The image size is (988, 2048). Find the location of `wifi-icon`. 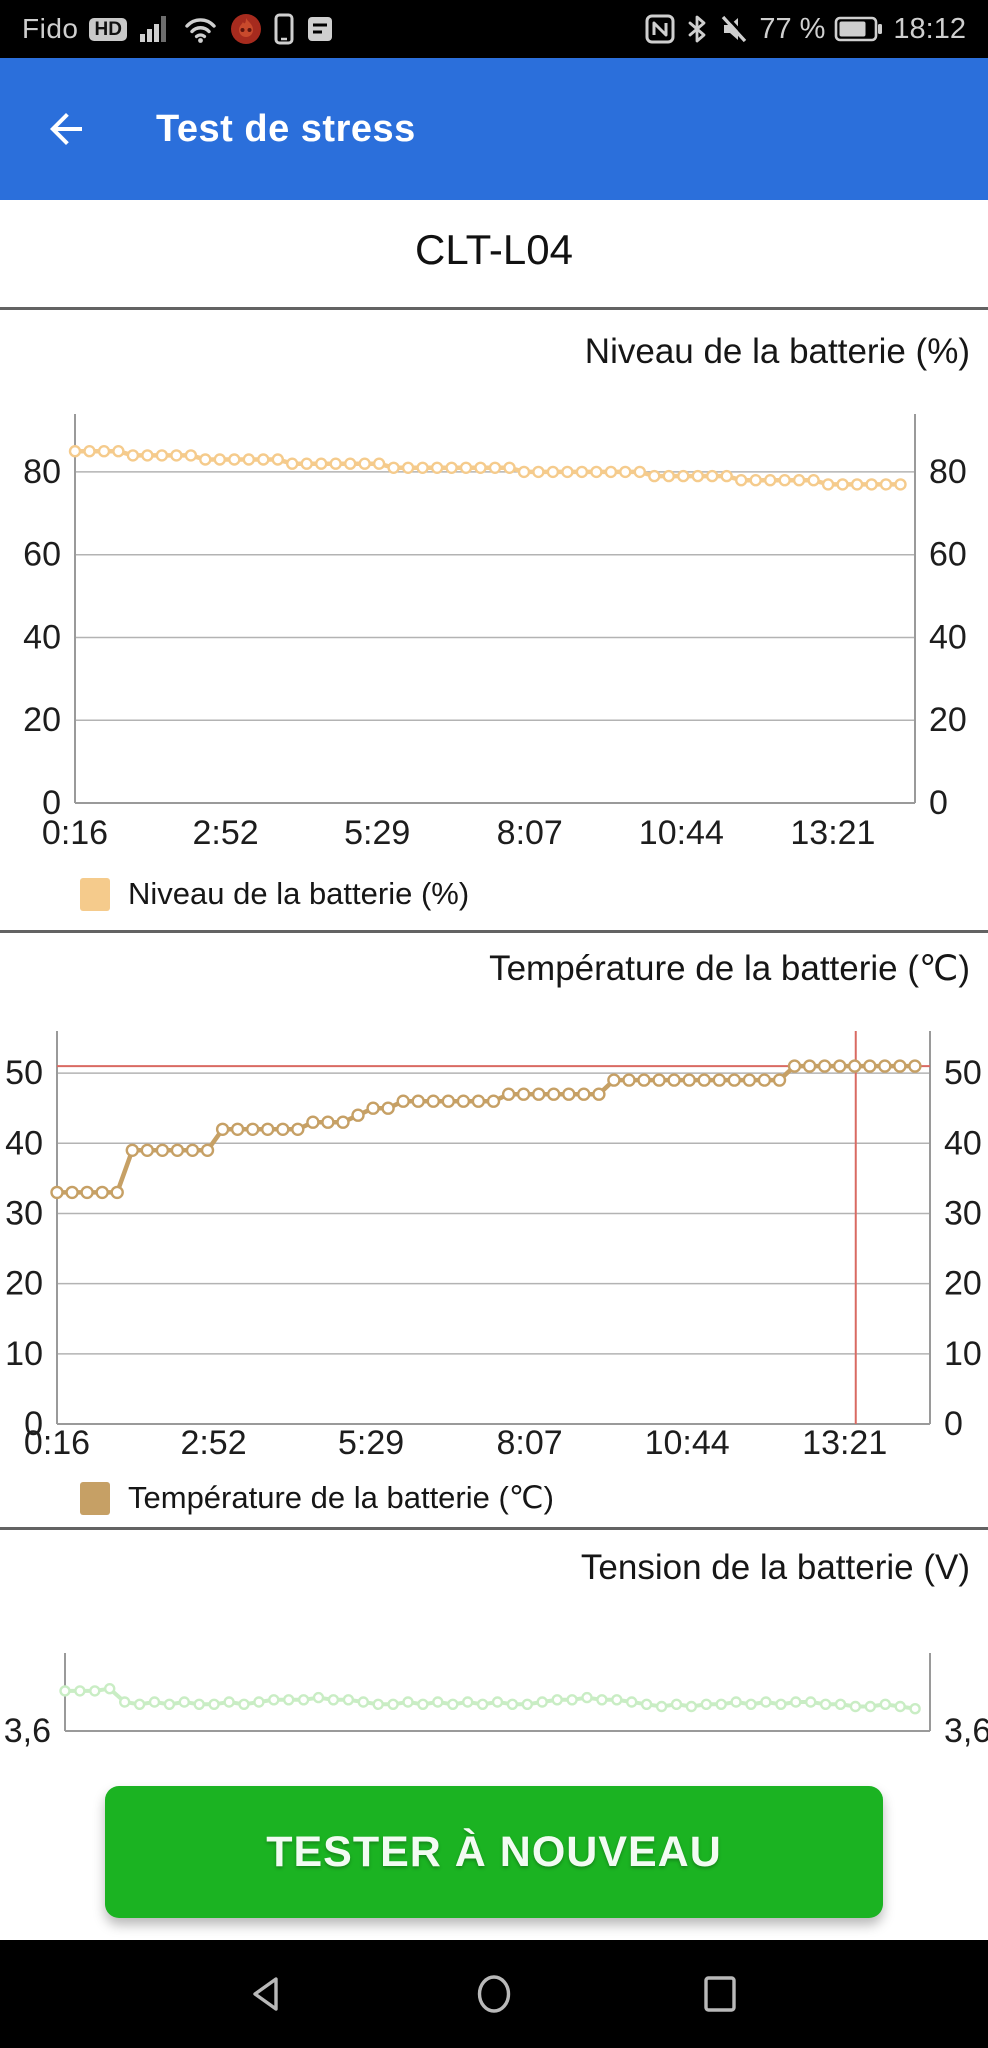

wifi-icon is located at coordinates (200, 30).